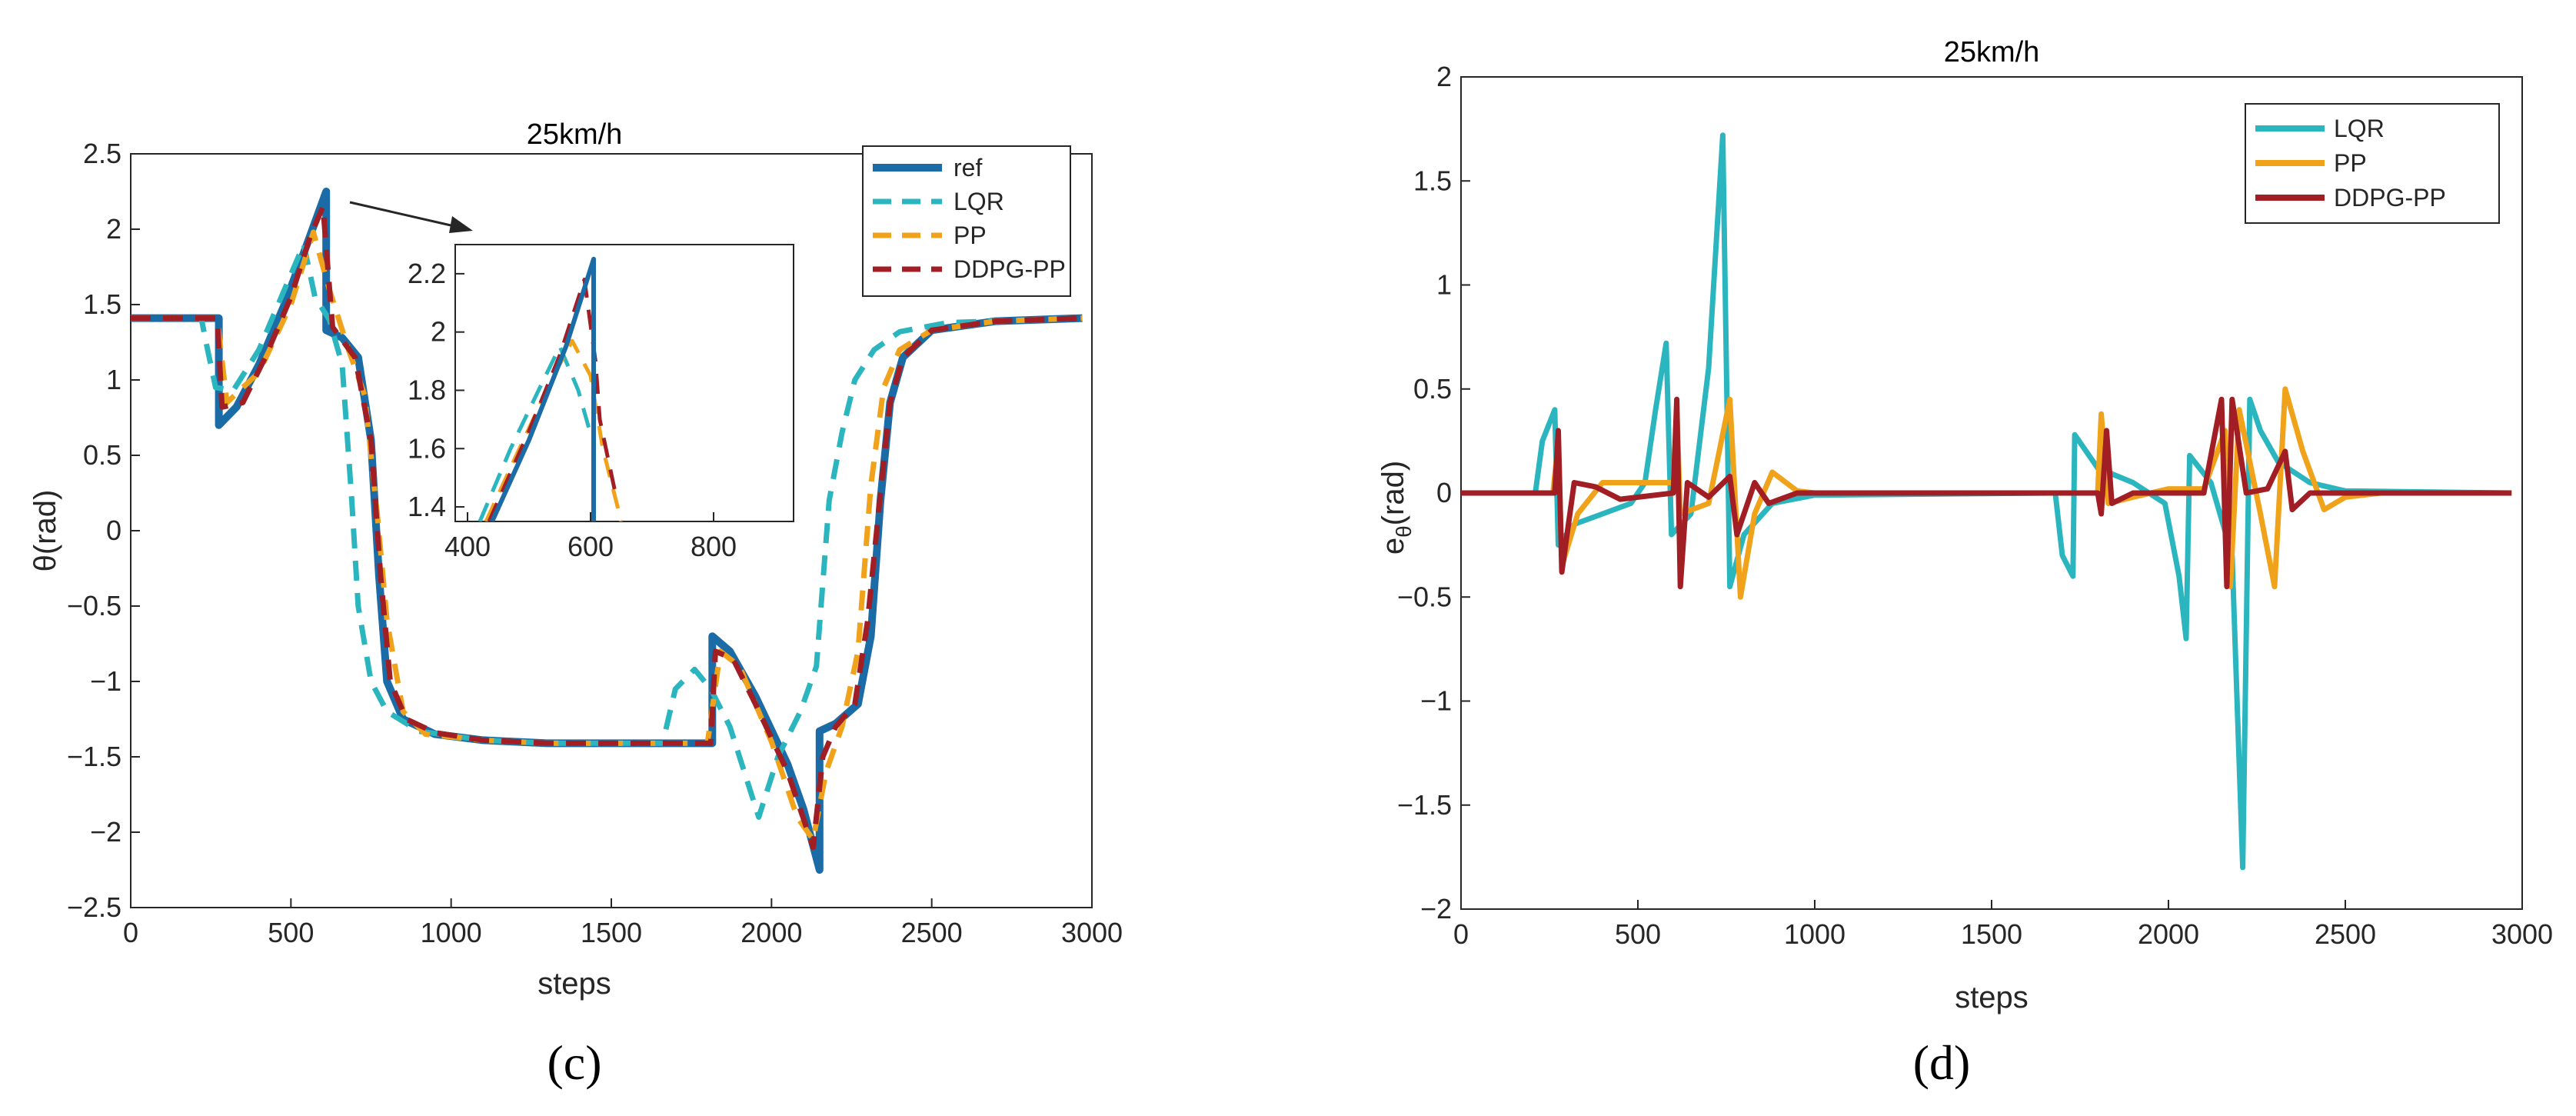 The image size is (2576, 1116). Describe the element at coordinates (1436, 908) in the screenshot. I see `chart-d-y-tick-label: −2` at that location.